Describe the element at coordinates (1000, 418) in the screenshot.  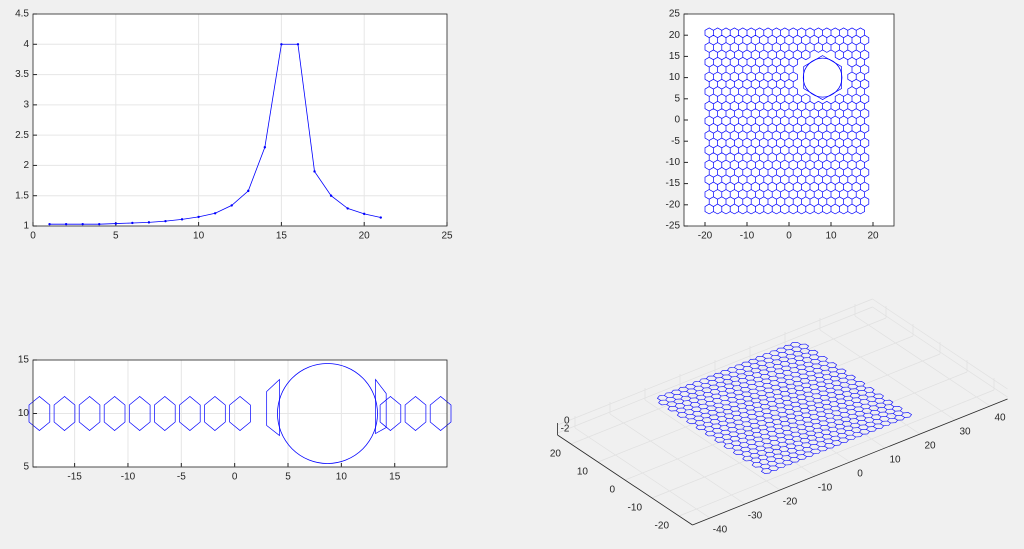
I see `x-tick-label: 40` at that location.